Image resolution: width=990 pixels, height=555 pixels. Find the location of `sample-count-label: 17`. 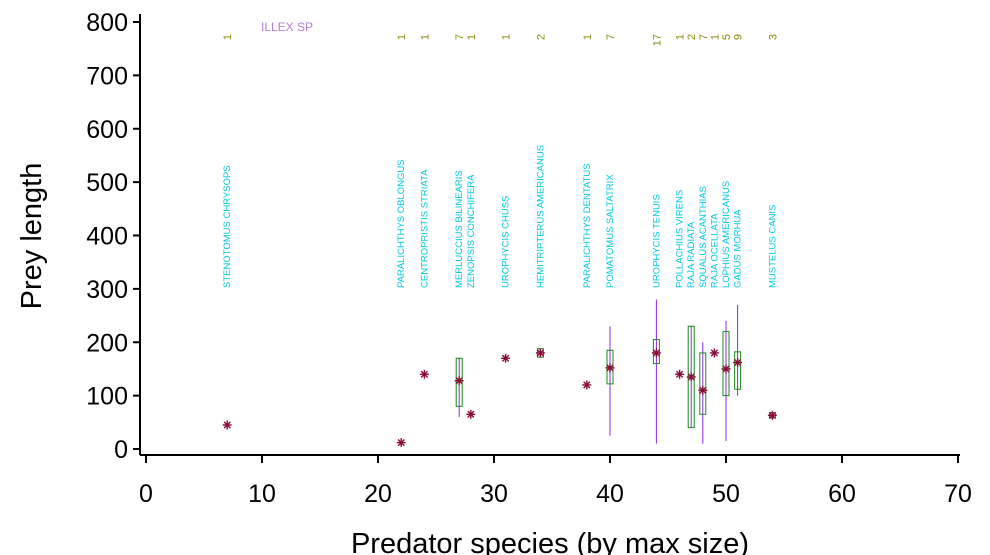

sample-count-label: 17 is located at coordinates (657, 40).